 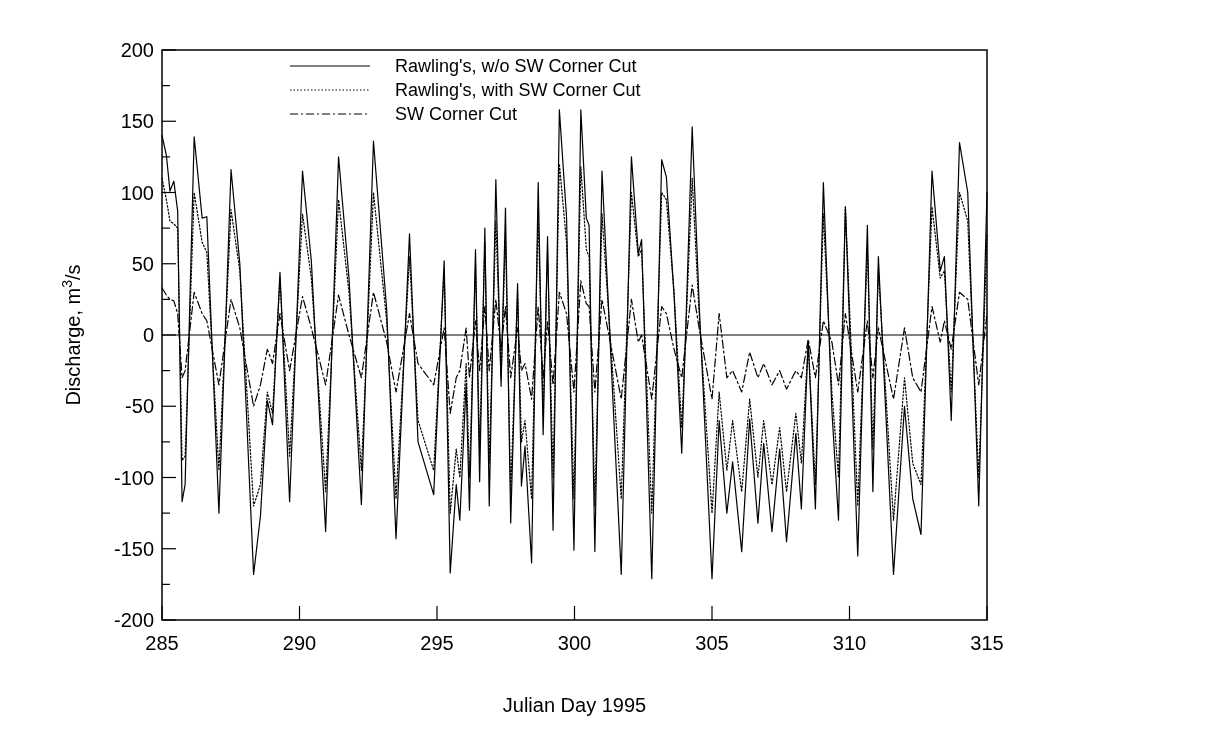 I want to click on y-tick-label: -200, so click(x=133, y=620).